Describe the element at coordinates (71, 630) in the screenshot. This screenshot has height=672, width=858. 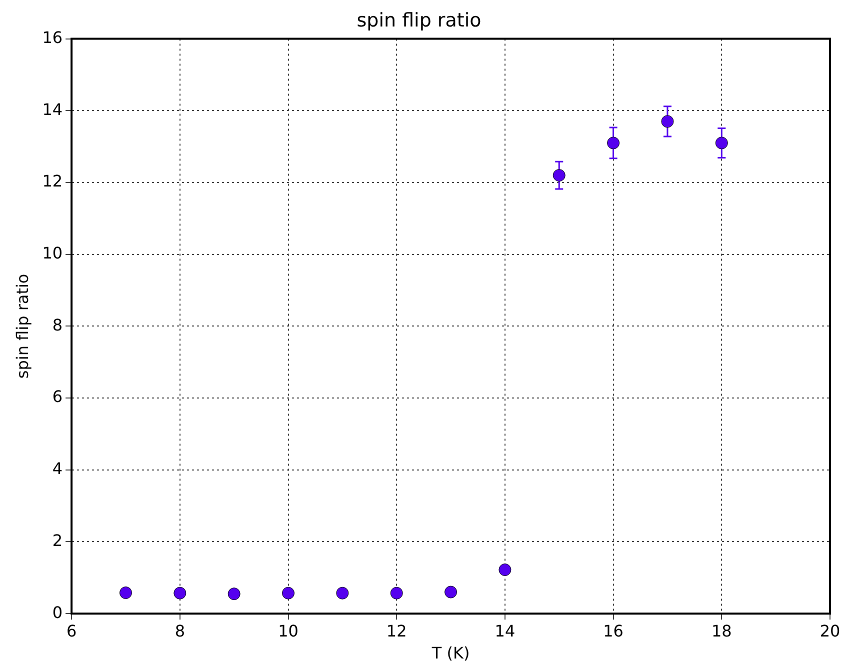
I see `x-tick-label: 6` at that location.